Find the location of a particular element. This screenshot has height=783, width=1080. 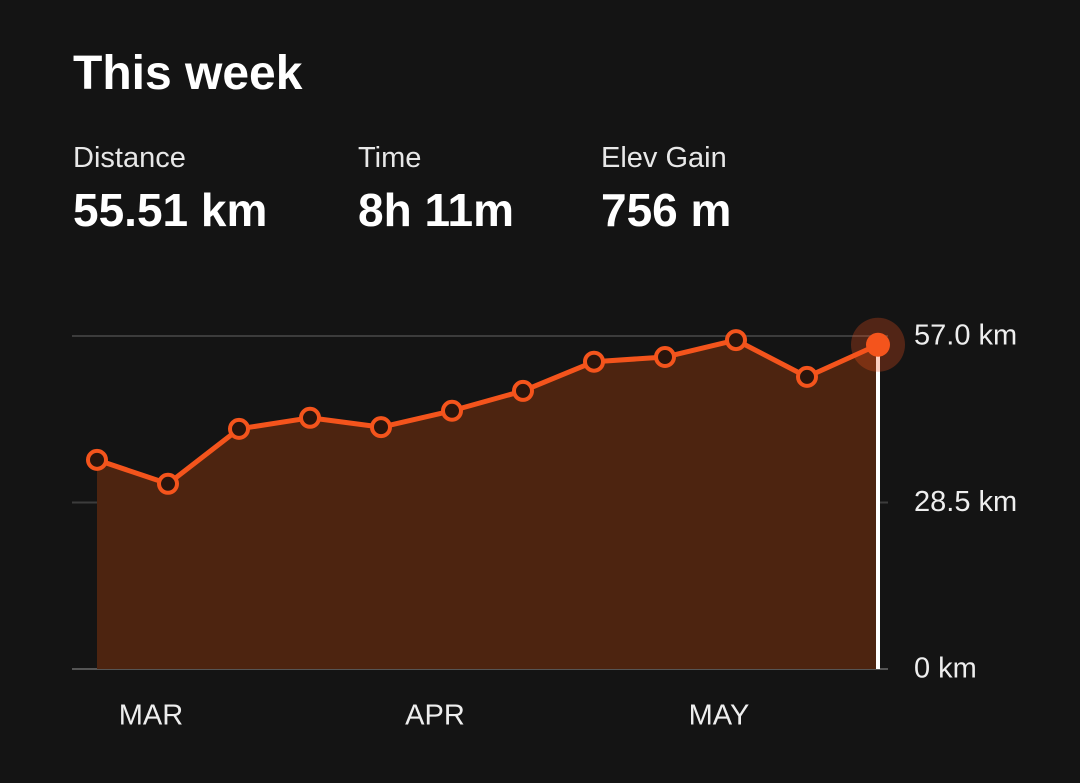

stat: Time 8h 11m is located at coordinates (436, 189).